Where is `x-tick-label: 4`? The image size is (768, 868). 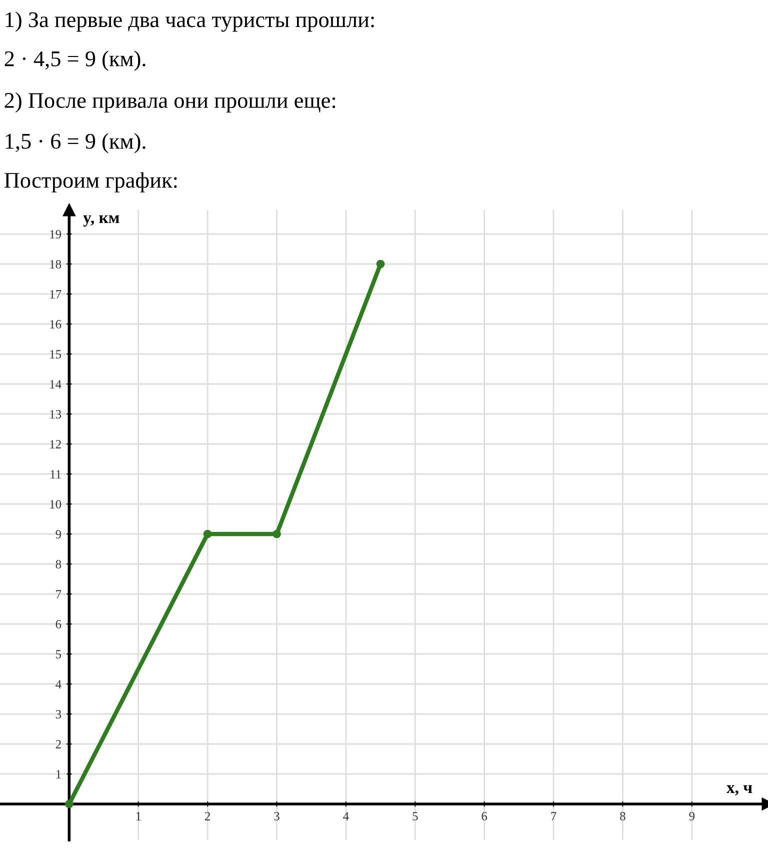
x-tick-label: 4 is located at coordinates (346, 816).